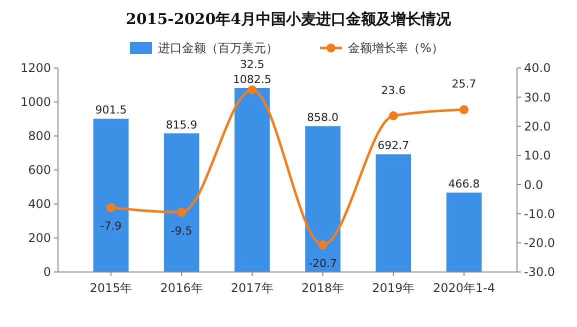  I want to click on x-tick-label: 2015年, so click(111, 288).